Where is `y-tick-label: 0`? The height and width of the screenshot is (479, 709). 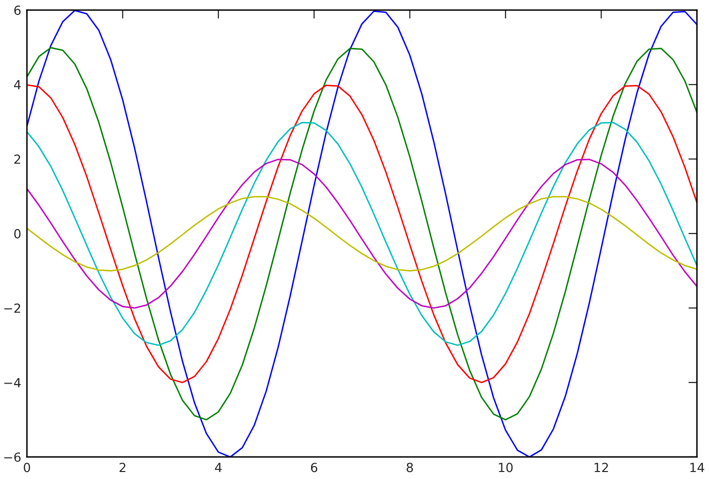
y-tick-label: 0 is located at coordinates (17, 233).